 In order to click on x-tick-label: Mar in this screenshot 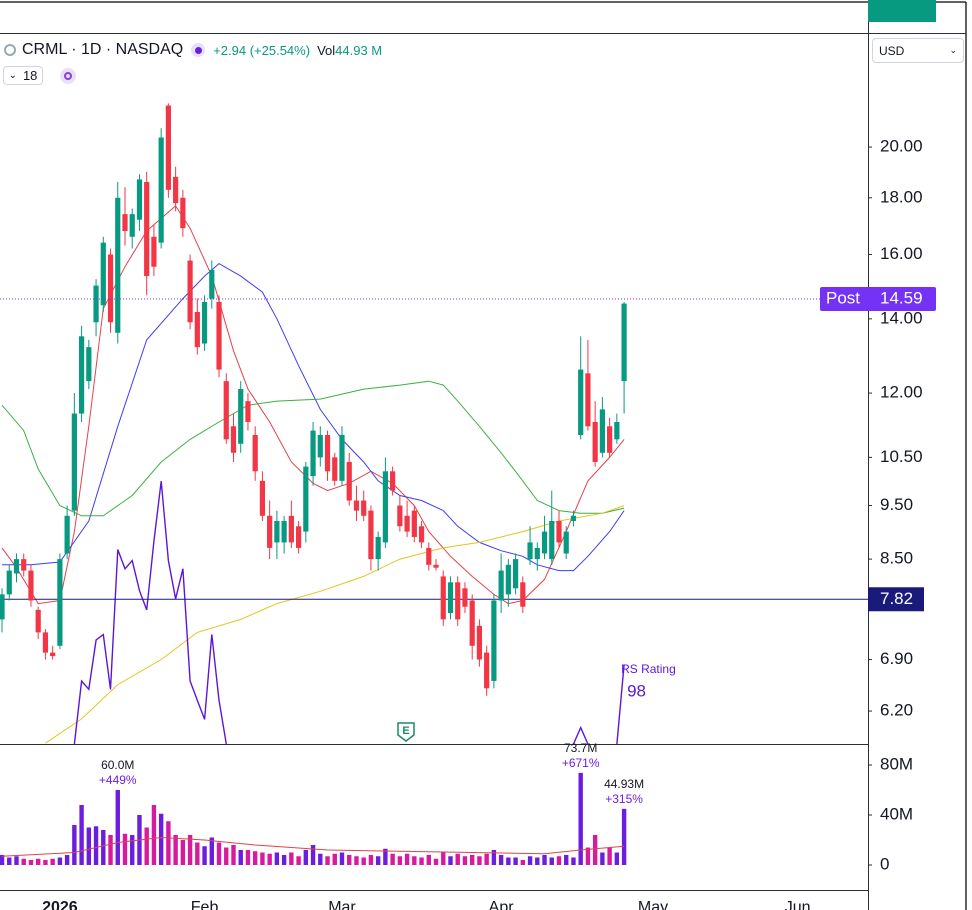, I will do `click(342, 904)`.